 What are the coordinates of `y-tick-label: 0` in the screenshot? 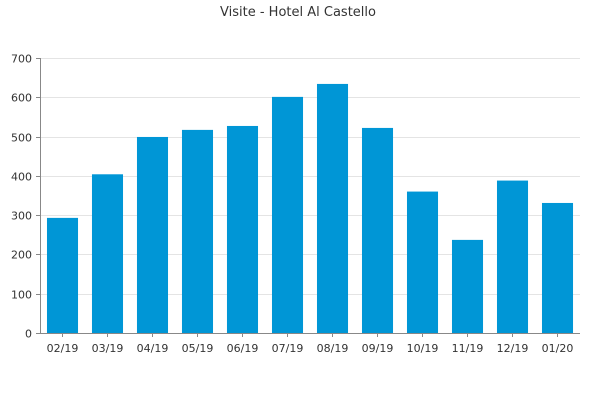 It's located at (28, 334).